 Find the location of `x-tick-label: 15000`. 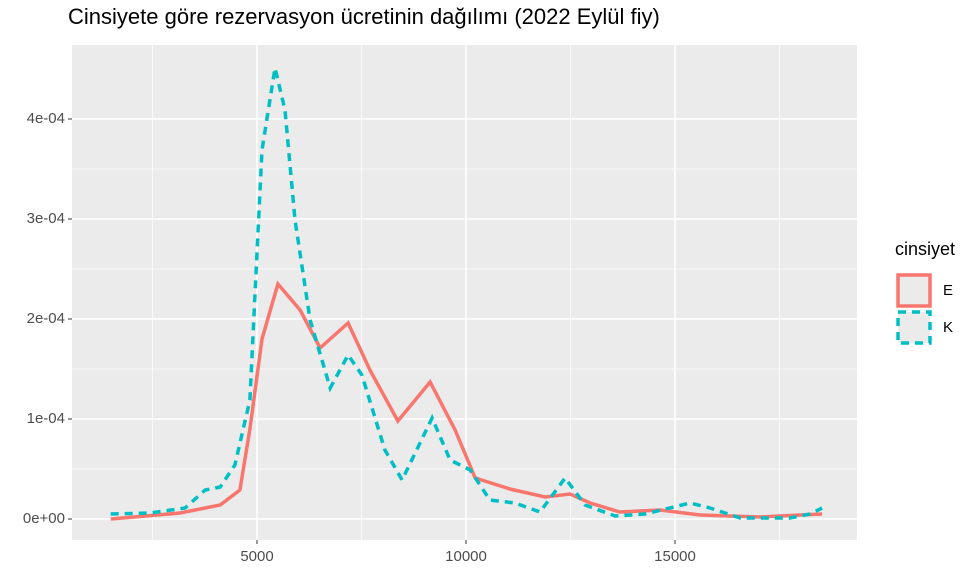

x-tick-label: 15000 is located at coordinates (675, 556).